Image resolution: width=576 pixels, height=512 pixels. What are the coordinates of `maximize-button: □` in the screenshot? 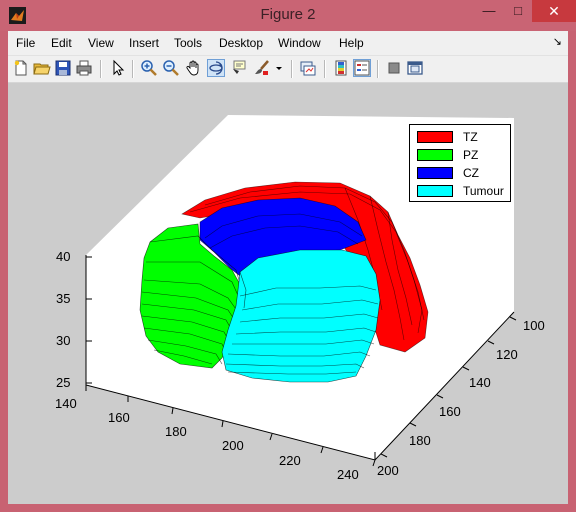 It's located at (518, 10).